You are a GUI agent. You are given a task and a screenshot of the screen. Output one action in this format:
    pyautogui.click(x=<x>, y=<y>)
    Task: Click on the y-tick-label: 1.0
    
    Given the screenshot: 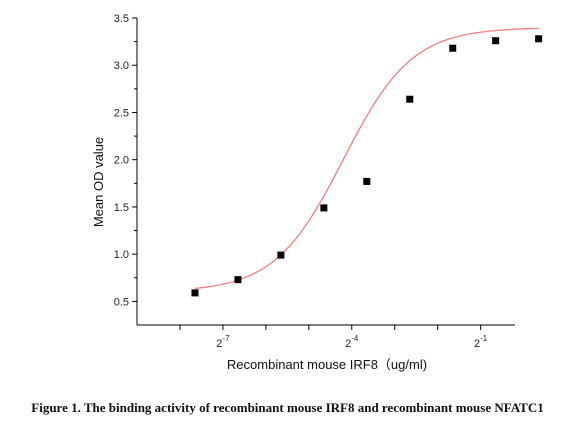 What is the action you would take?
    pyautogui.click(x=121, y=255)
    